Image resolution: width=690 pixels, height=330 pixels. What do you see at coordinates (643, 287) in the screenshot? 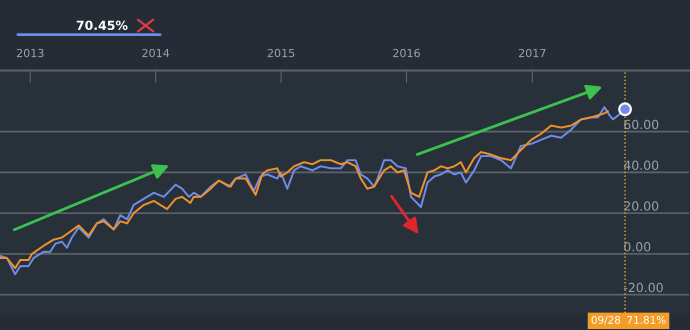
I see `y-tick-label: -20.00` at bounding box center [643, 287].